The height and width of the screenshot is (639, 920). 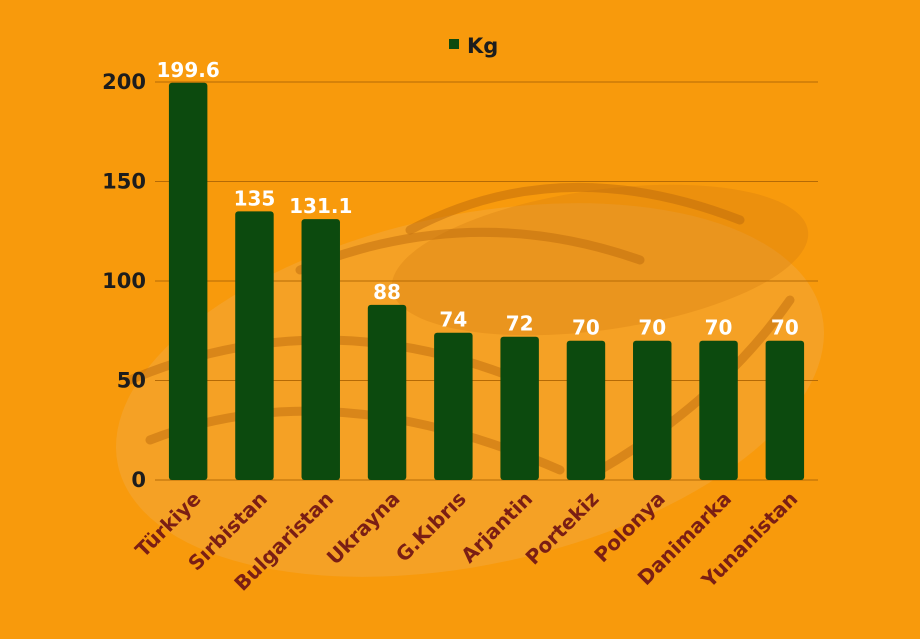 What do you see at coordinates (482, 46) in the screenshot?
I see `legend-label: Kg` at bounding box center [482, 46].